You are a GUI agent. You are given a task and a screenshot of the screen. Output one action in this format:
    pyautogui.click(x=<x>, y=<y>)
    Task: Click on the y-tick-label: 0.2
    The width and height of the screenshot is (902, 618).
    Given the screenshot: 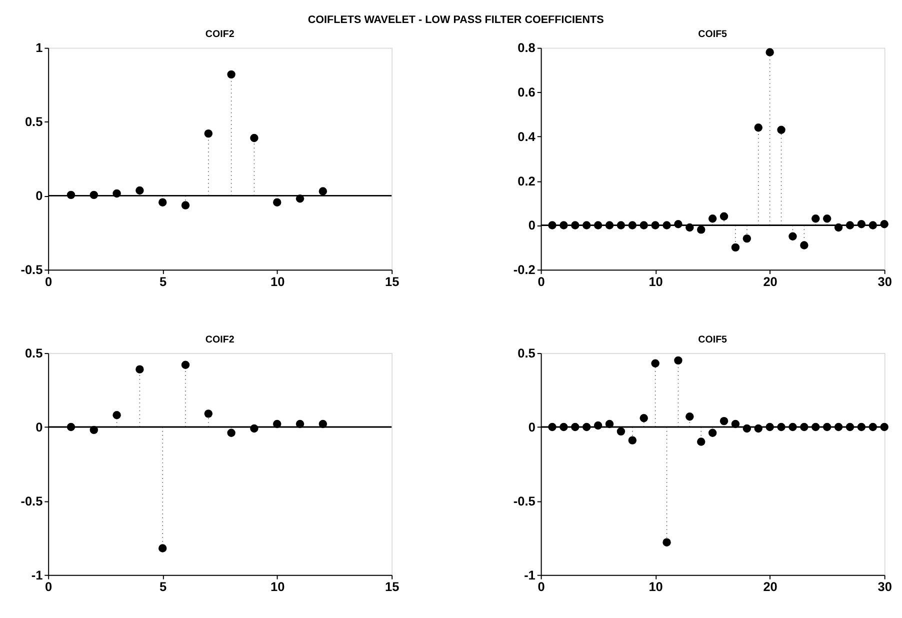 What is the action you would take?
    pyautogui.click(x=527, y=180)
    